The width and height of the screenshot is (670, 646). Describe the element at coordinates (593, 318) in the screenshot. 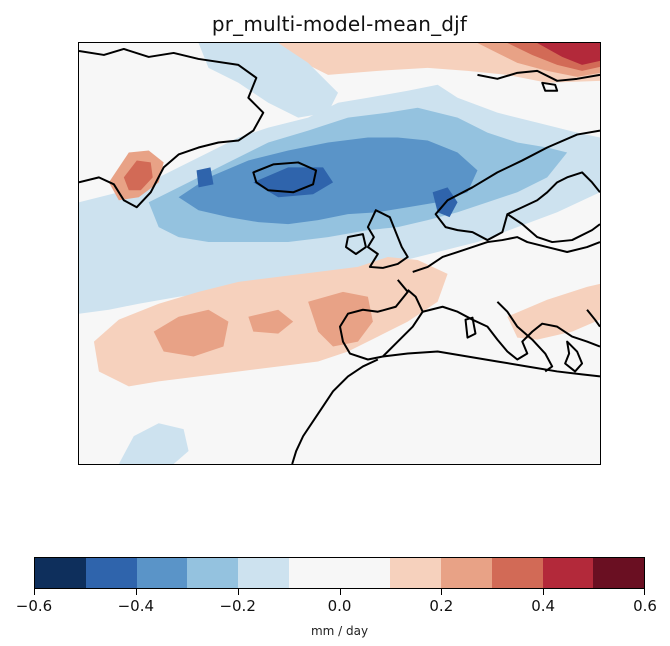

I see `aegean-coast` at that location.